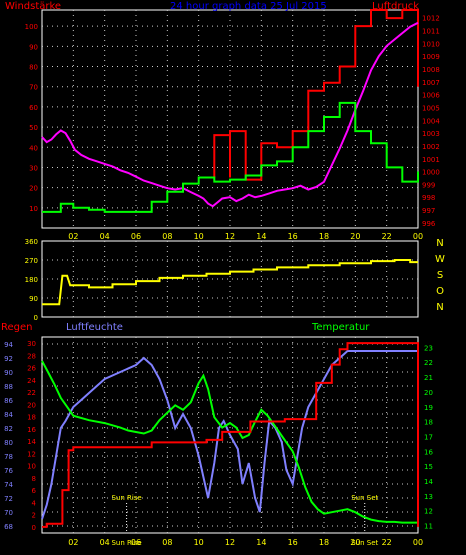 This screenshot has width=466, height=555. Describe the element at coordinates (31, 280) in the screenshot. I see `direction-tick-label: 180` at that location.